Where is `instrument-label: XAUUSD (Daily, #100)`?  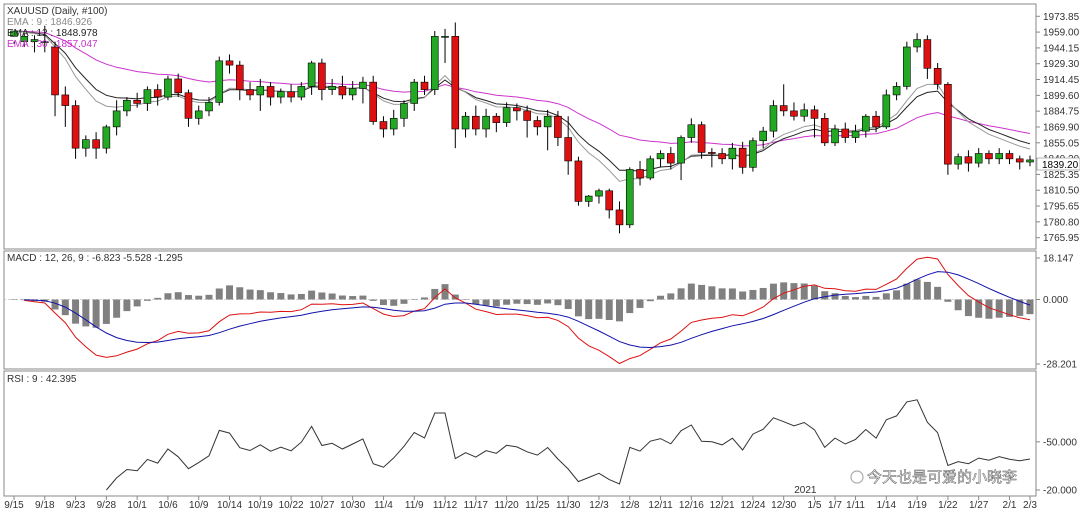 instrument-label: XAUUSD (Daily, #100) is located at coordinates (57, 11).